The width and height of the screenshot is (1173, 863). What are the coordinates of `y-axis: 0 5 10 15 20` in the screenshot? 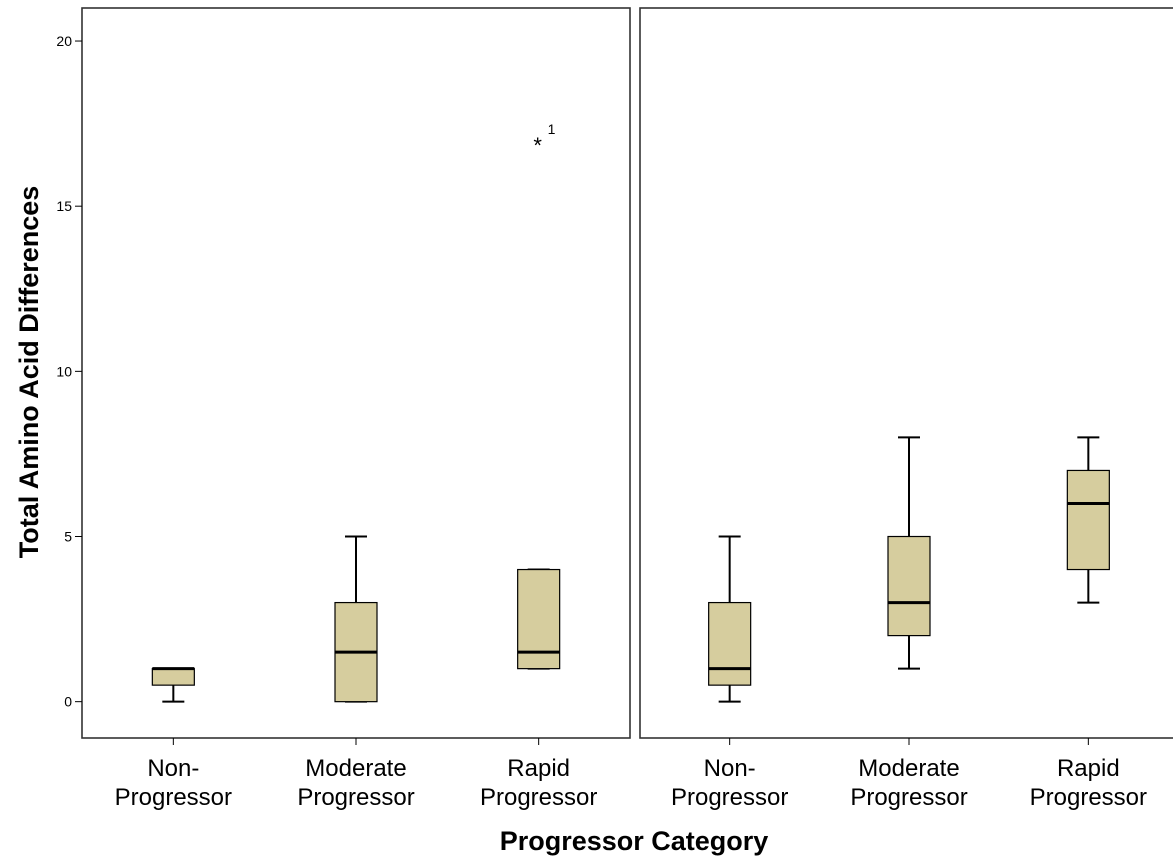 It's located at (69, 371).